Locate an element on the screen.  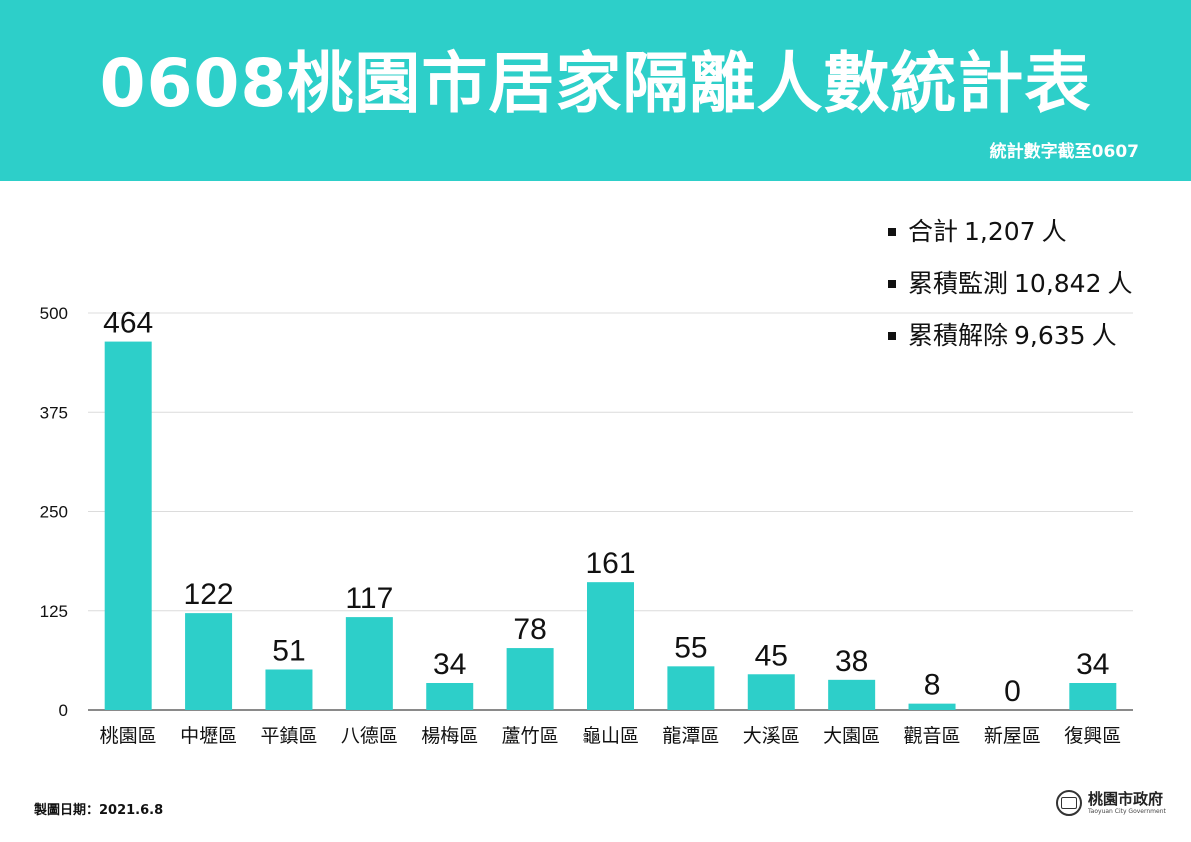
bar-value-label: 161 is located at coordinates (610, 563).